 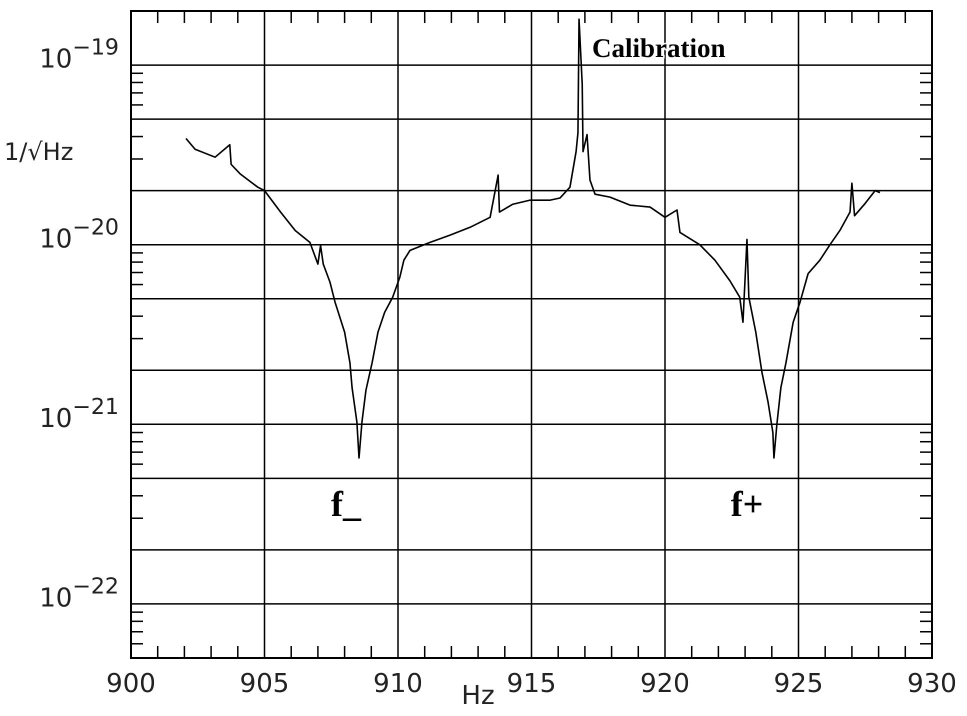 What do you see at coordinates (79, 54) in the screenshot?
I see `y-tick-label: 10$^{−19}$` at bounding box center [79, 54].